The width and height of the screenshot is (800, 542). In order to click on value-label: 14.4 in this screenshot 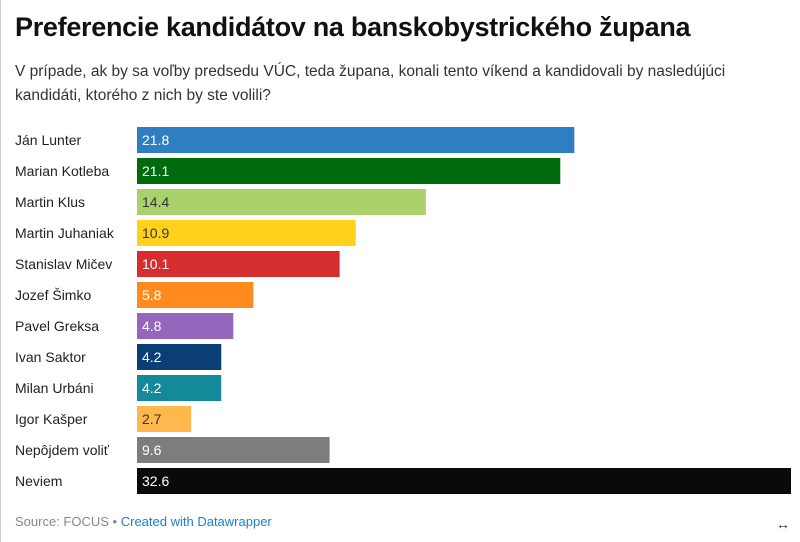, I will do `click(155, 202)`.